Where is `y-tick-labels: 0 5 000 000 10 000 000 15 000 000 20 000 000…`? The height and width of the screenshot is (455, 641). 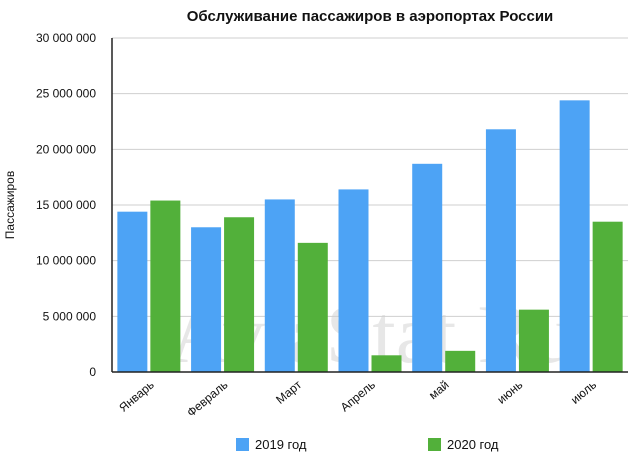
y-tick-labels: 0 5 000 000 10 000 000 15 000 000 20 000 000… is located at coordinates (66, 205).